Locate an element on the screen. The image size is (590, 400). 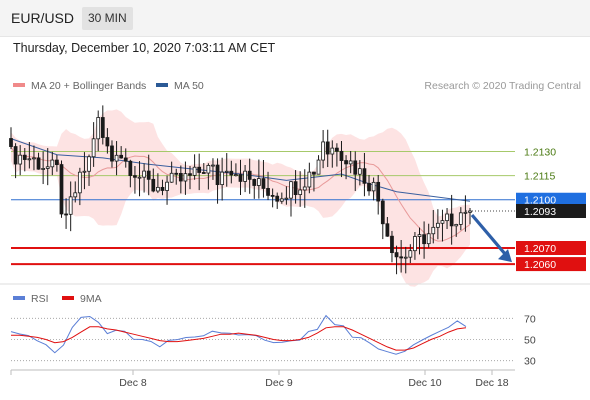
rsi-panel: 70 50 30 is located at coordinates (273, 340).